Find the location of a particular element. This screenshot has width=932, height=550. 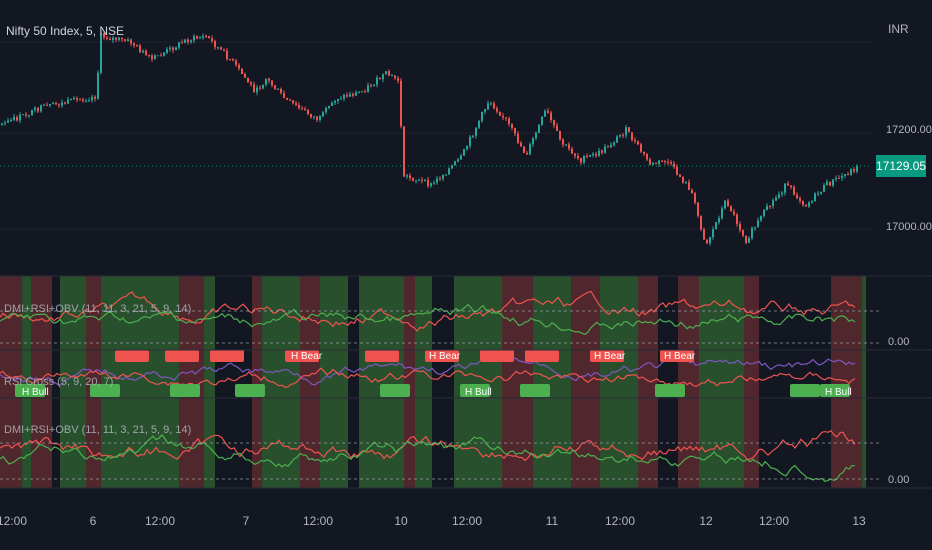

pane-title-dmi-rsi-obv-2: DMI+RSI+OBV (11, 11, 3, 21, 5, 9, 14) is located at coordinates (98, 430).